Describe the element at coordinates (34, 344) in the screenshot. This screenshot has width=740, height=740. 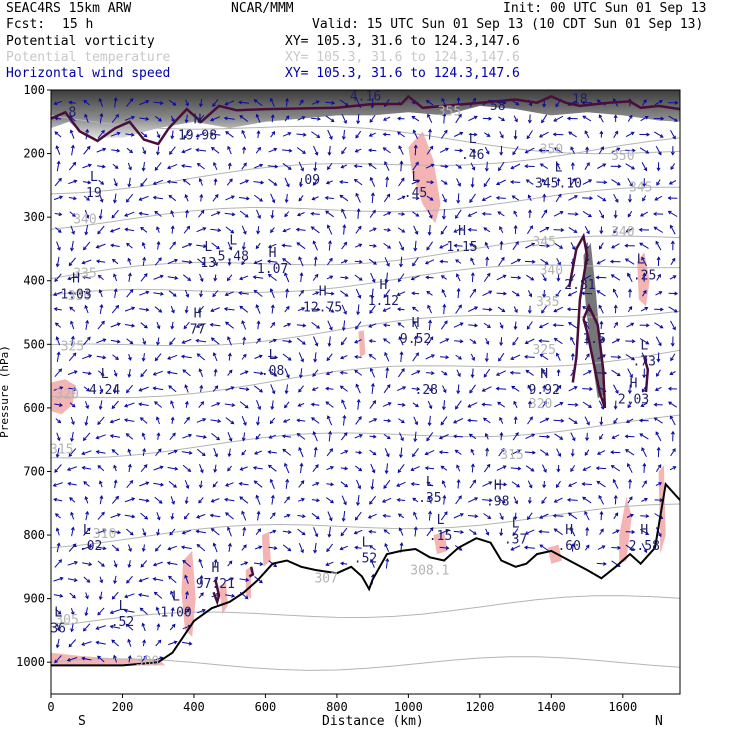
I see `y-tick-label: 500` at that location.